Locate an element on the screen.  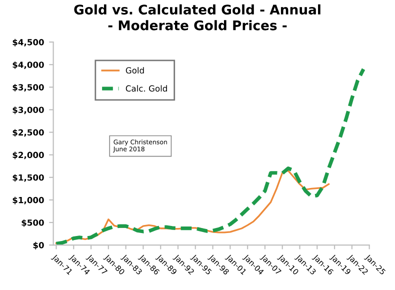
y-tick-label: $3,500 is located at coordinates (28, 88).